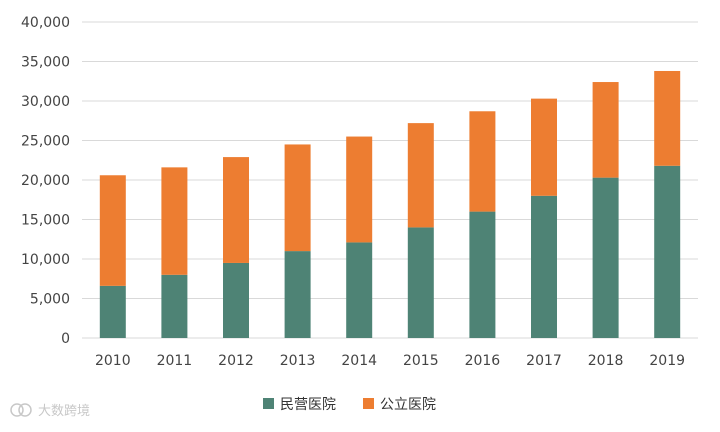  What do you see at coordinates (236, 361) in the screenshot?
I see `x-tick-label: 2012` at bounding box center [236, 361].